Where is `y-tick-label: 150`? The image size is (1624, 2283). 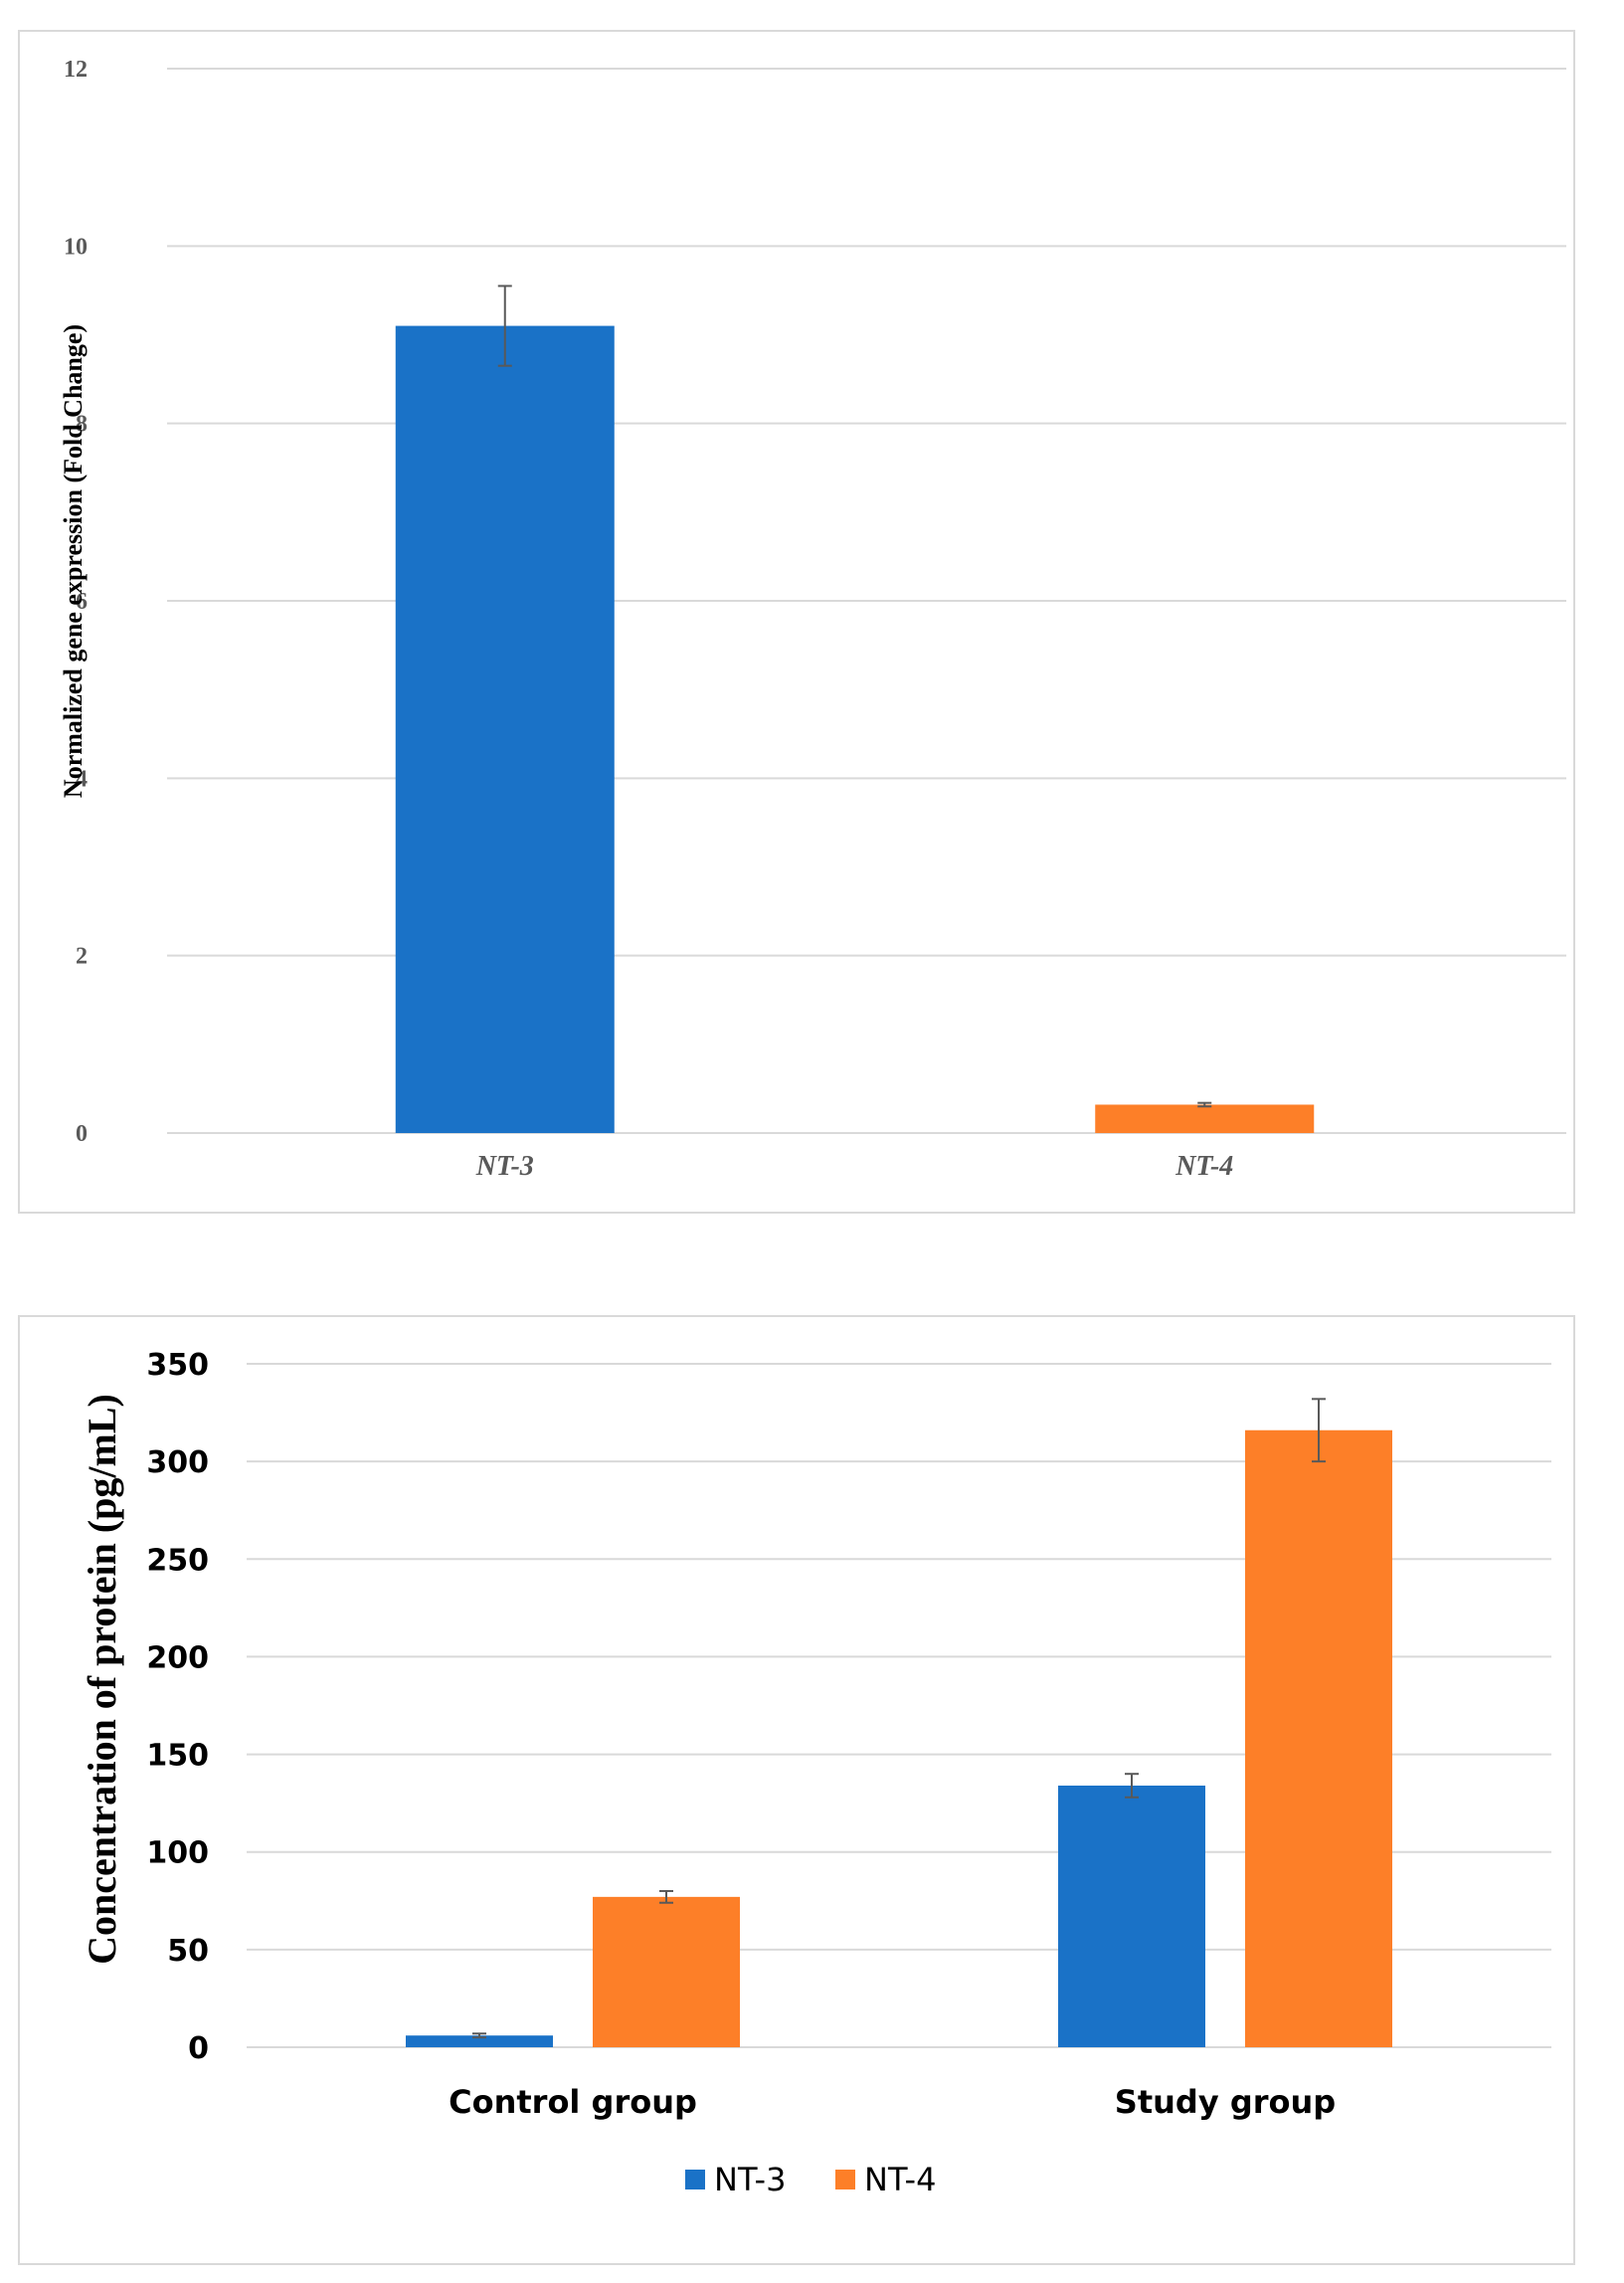
y-tick-label: 150 is located at coordinates (177, 1756).